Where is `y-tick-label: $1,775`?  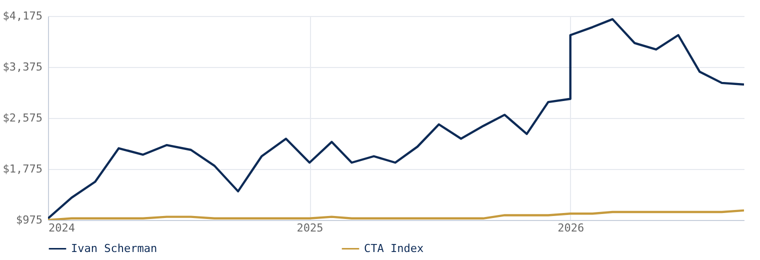
y-tick-label: $1,775 is located at coordinates (22, 169).